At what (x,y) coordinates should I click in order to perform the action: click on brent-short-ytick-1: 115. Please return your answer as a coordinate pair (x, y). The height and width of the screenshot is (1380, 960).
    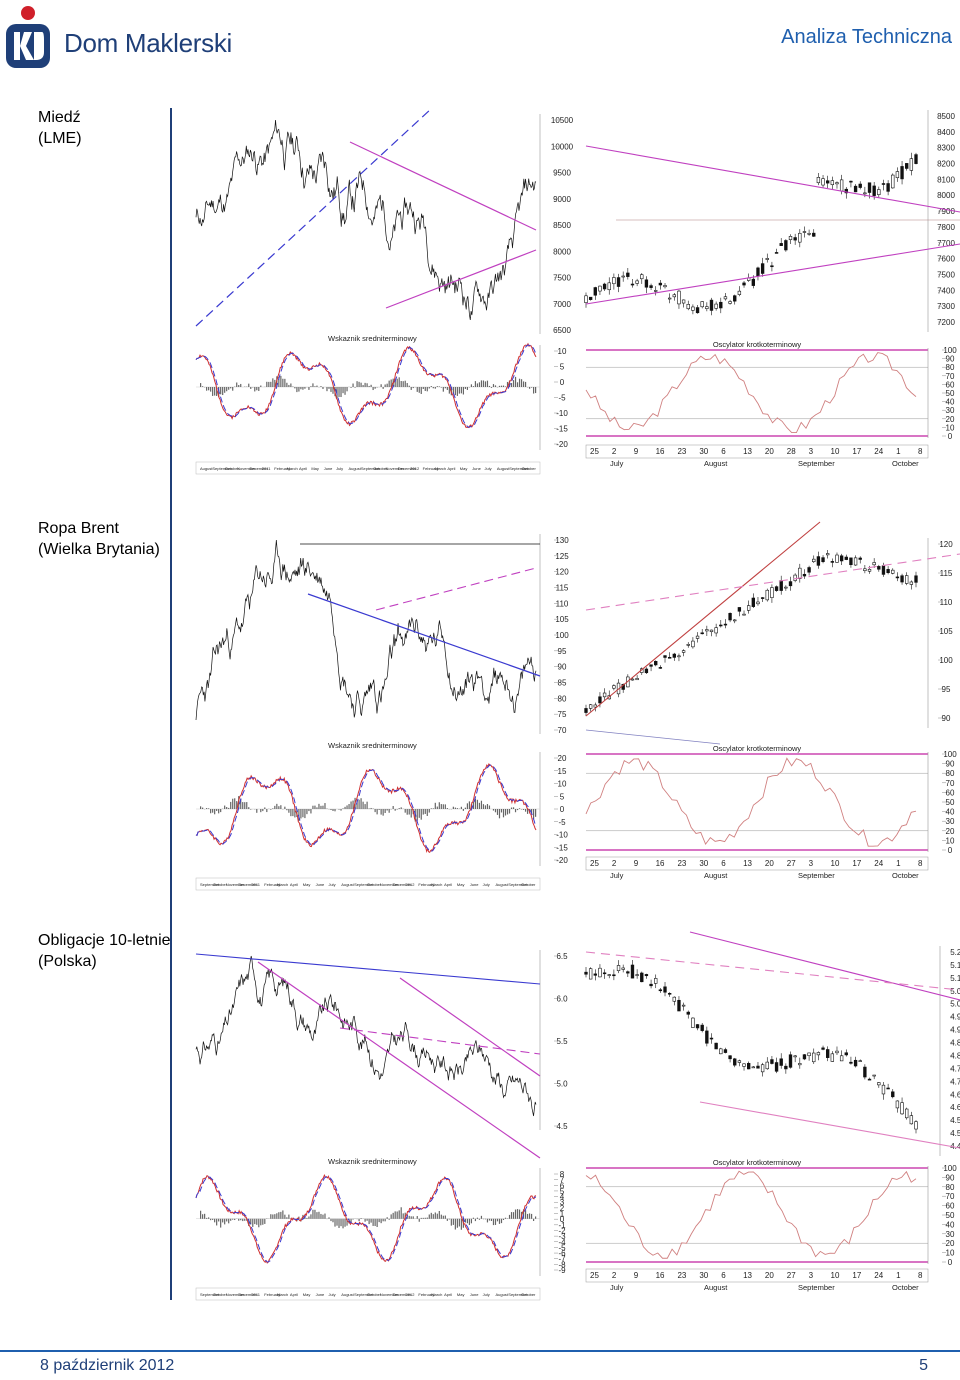
    Looking at the image, I should click on (946, 573).